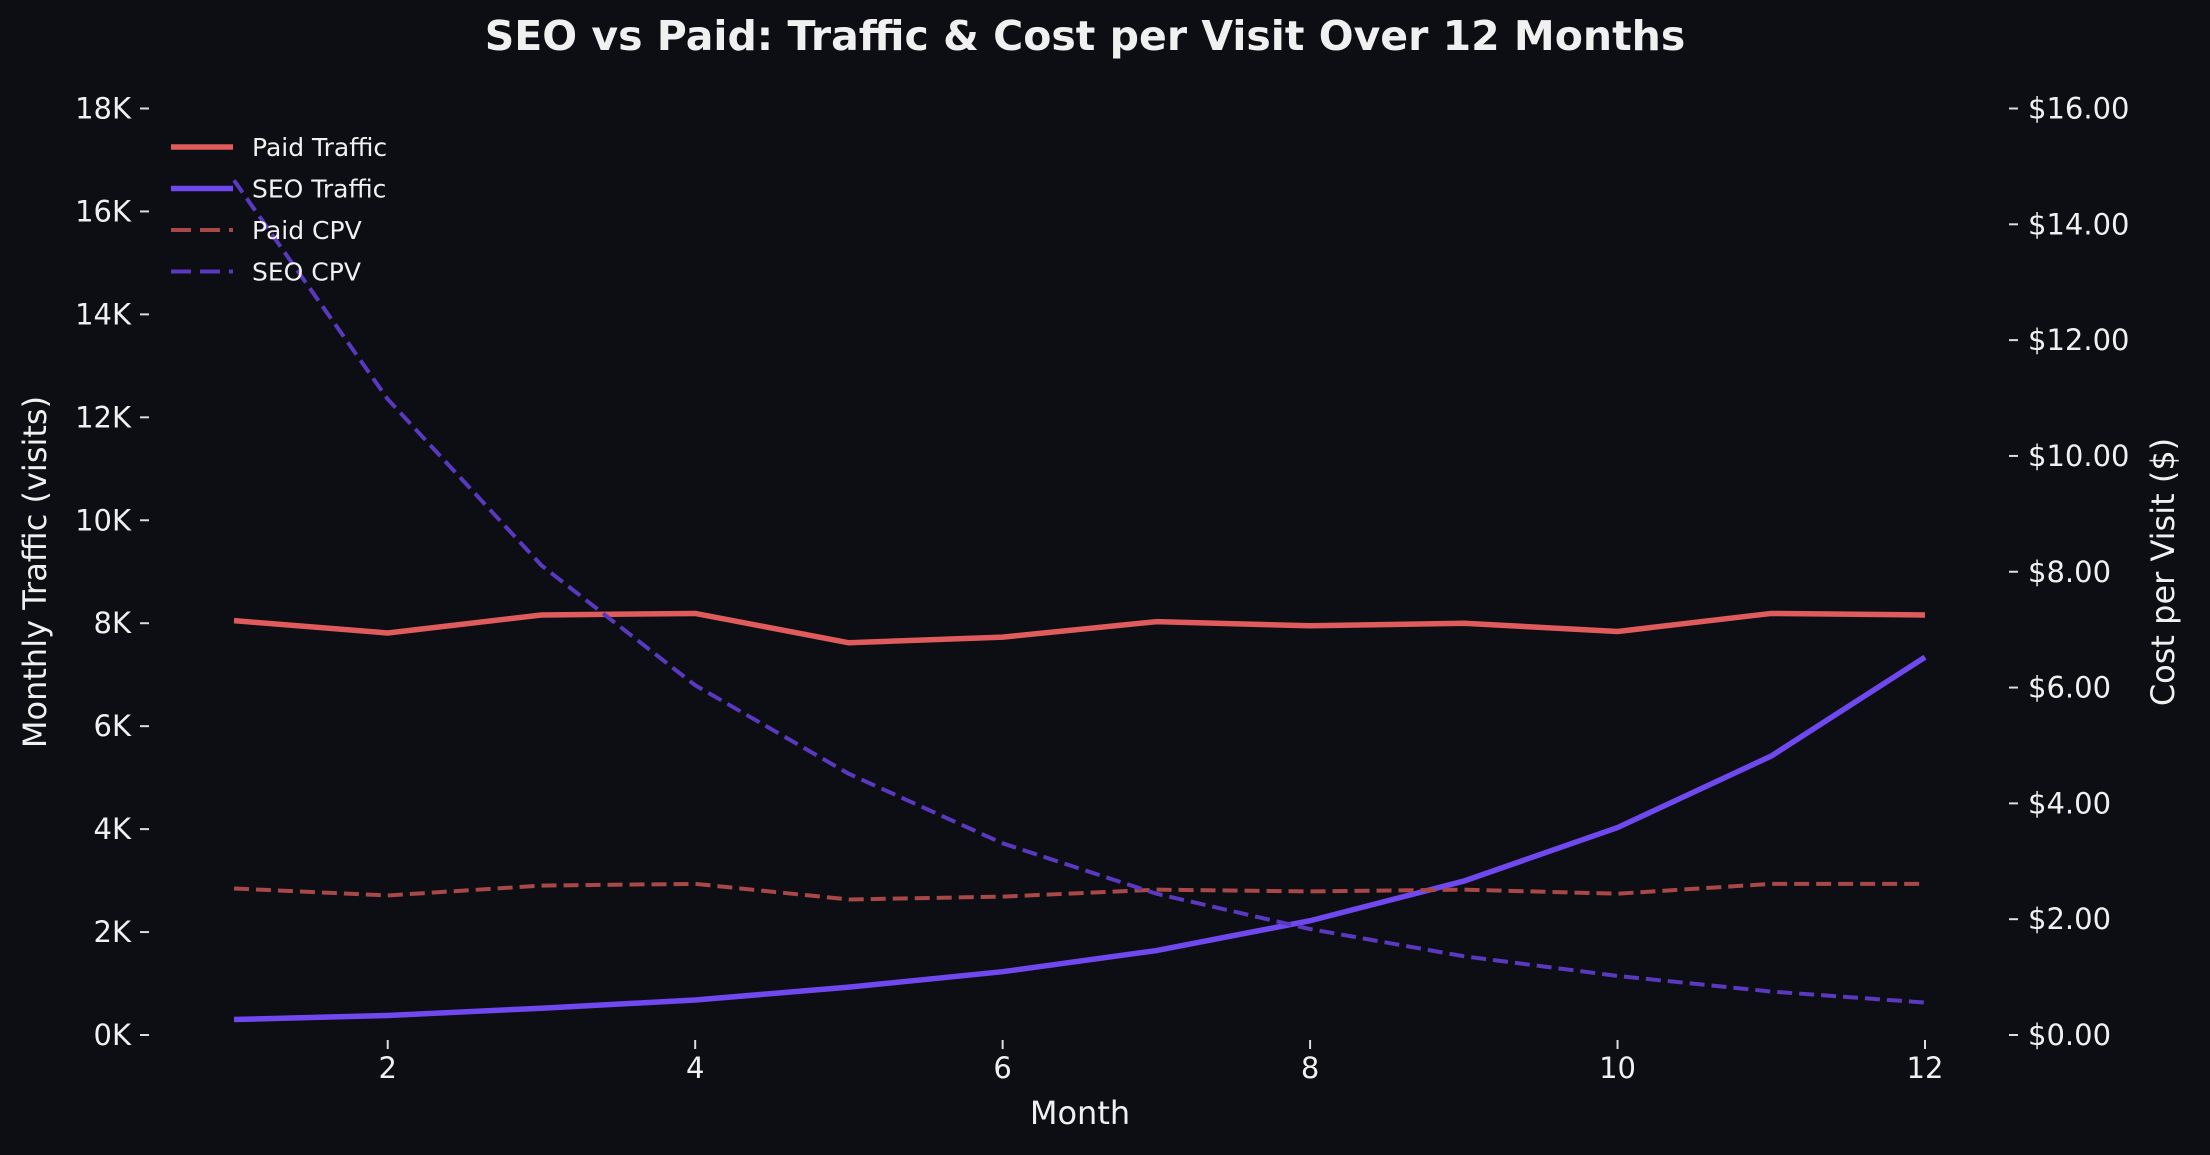 This screenshot has height=1155, width=2210. What do you see at coordinates (695, 1068) in the screenshot?
I see `x-tick-label: 4` at bounding box center [695, 1068].